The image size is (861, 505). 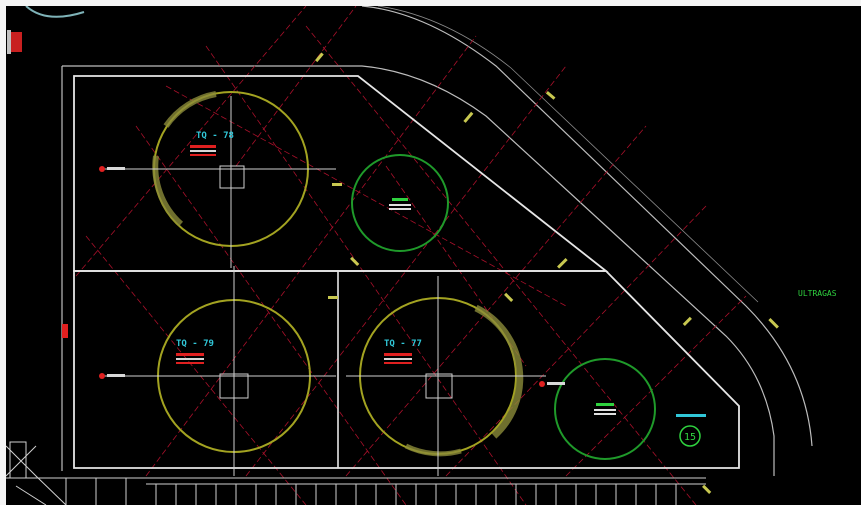 I want to click on badge-caption, so click(x=691, y=415).